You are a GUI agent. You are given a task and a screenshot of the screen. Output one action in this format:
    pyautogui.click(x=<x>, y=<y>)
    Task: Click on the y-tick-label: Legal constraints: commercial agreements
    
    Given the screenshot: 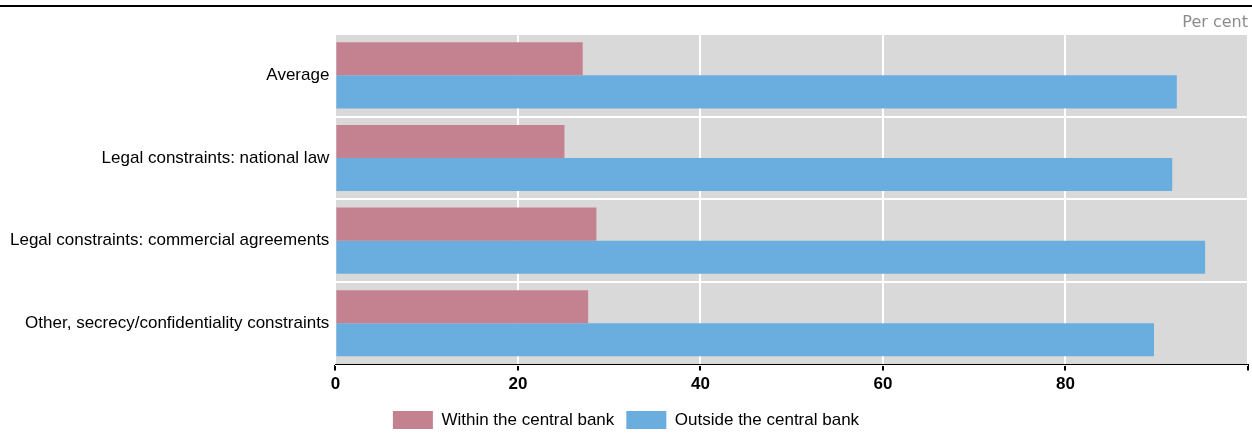 What is the action you would take?
    pyautogui.click(x=169, y=240)
    